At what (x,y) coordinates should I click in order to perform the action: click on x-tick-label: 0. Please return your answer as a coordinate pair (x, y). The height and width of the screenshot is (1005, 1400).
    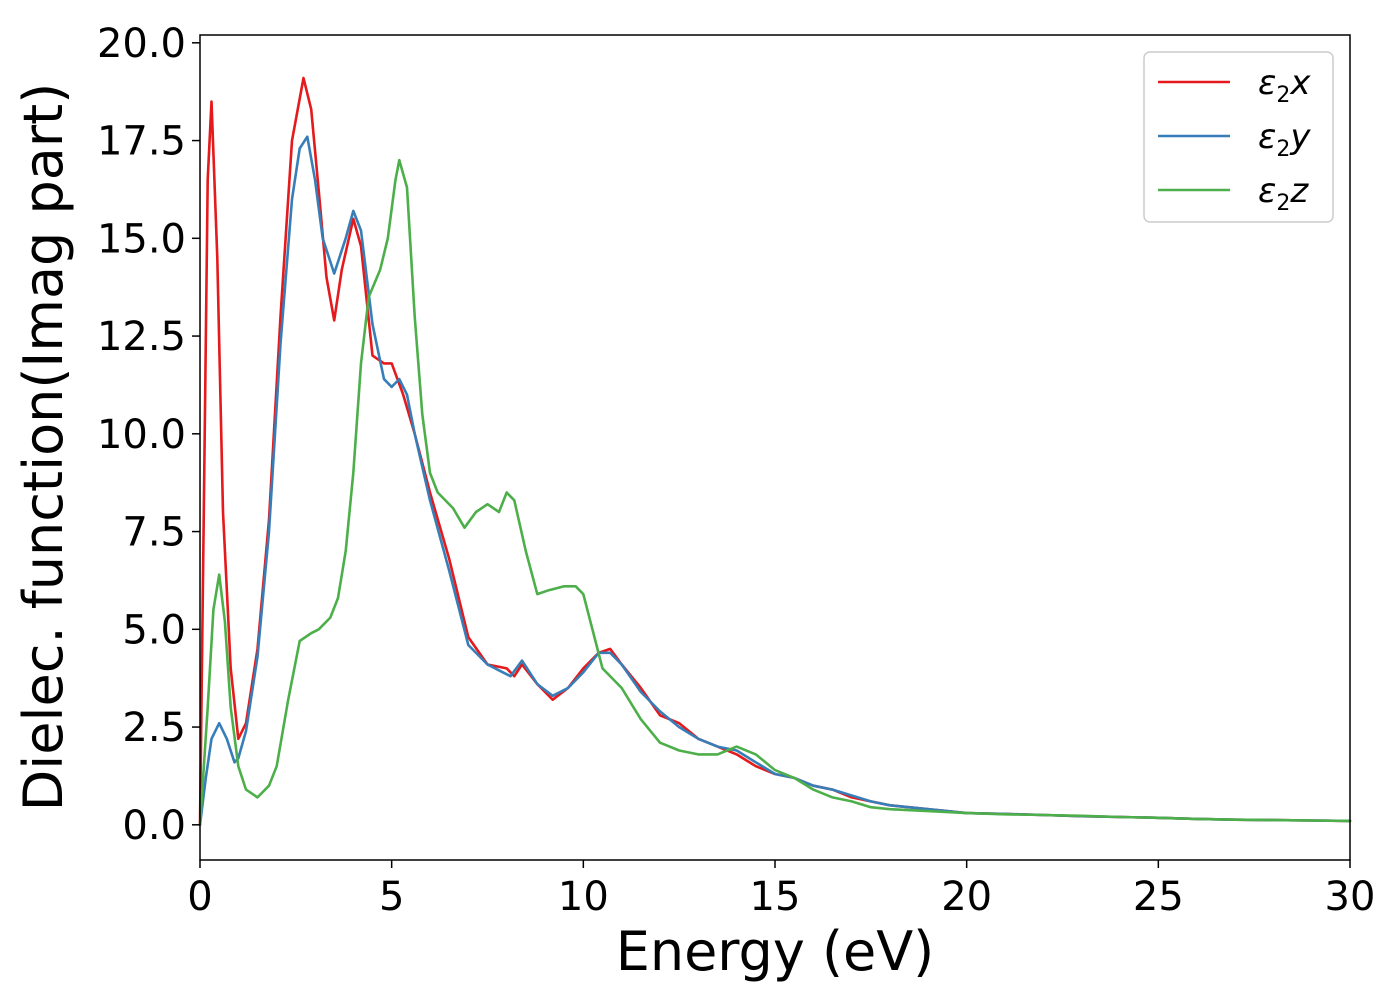
    Looking at the image, I should click on (199, 897).